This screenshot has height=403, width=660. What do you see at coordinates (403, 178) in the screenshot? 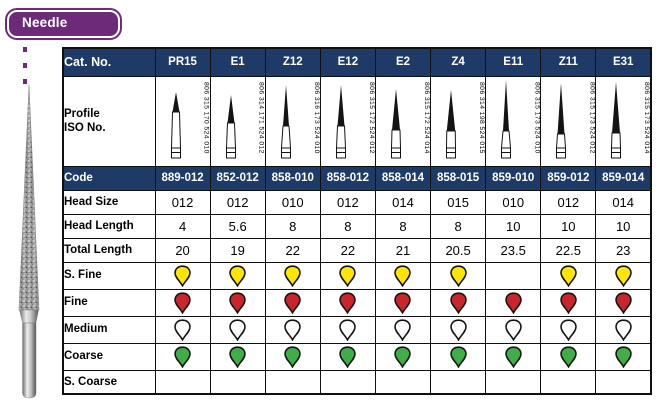
I see `code-cell: 858-014` at bounding box center [403, 178].